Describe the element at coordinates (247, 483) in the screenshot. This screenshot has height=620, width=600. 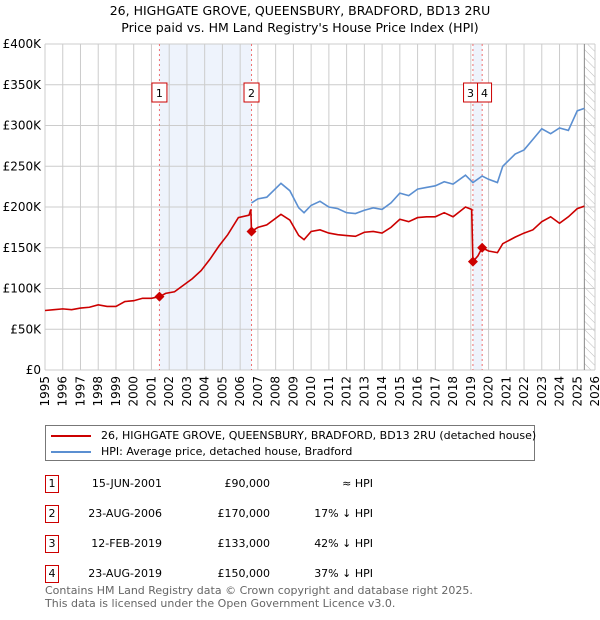
I see `sale-price: £90,000` at that location.